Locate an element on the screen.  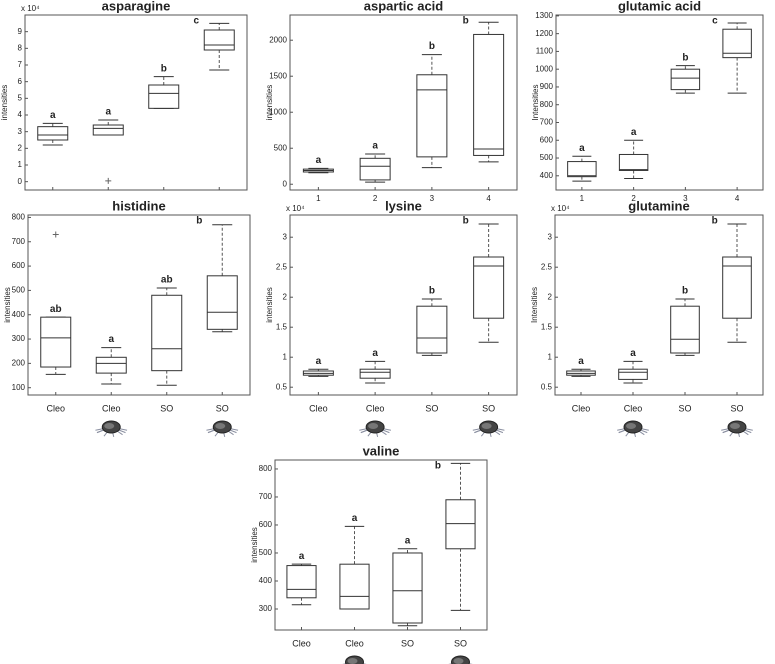
x-tick-label: 3 is located at coordinates (685, 198).